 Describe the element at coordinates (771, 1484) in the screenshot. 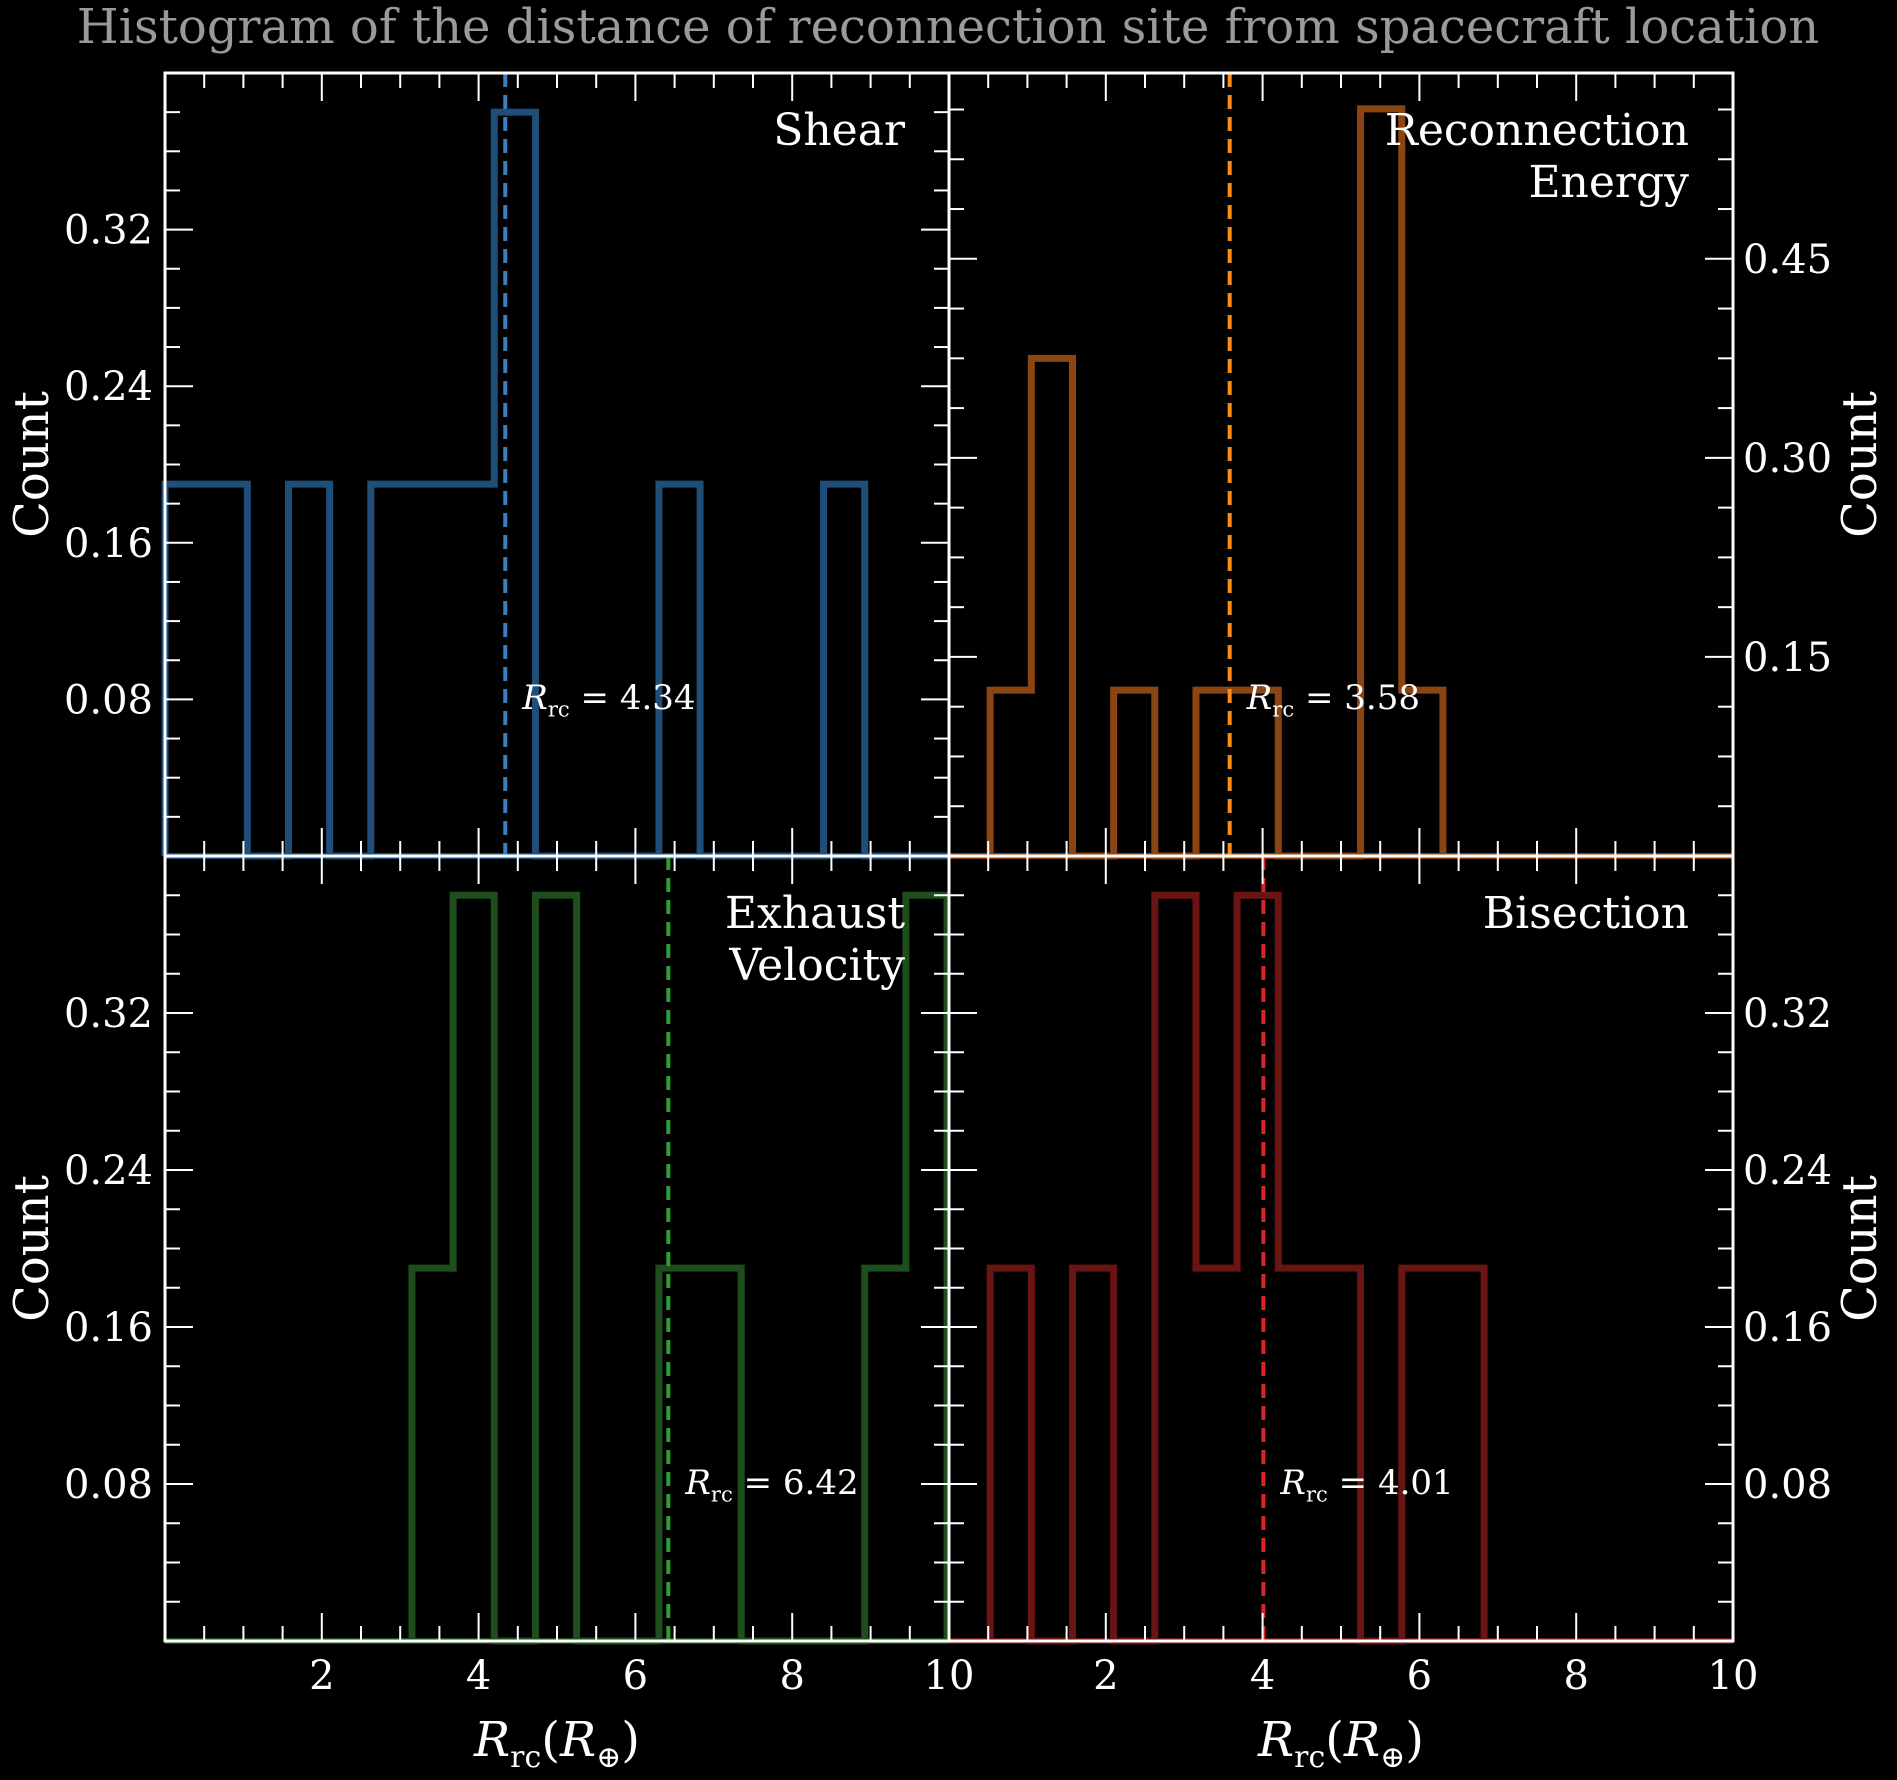

I see `median-label: Rrc = 6.42` at that location.